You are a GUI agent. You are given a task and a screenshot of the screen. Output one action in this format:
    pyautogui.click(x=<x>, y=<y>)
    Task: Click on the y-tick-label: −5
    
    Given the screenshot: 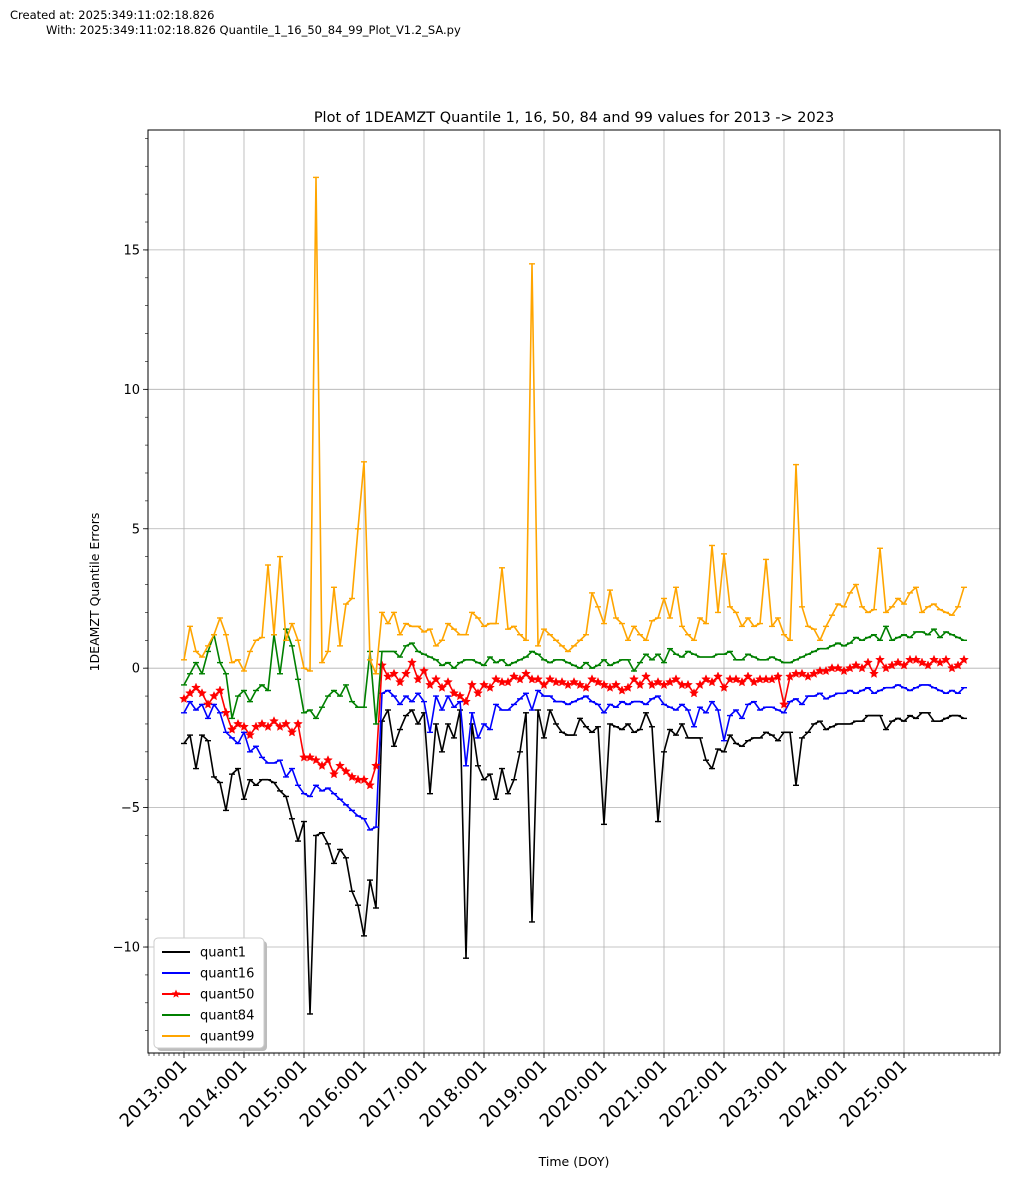 What is the action you would take?
    pyautogui.click(x=130, y=808)
    